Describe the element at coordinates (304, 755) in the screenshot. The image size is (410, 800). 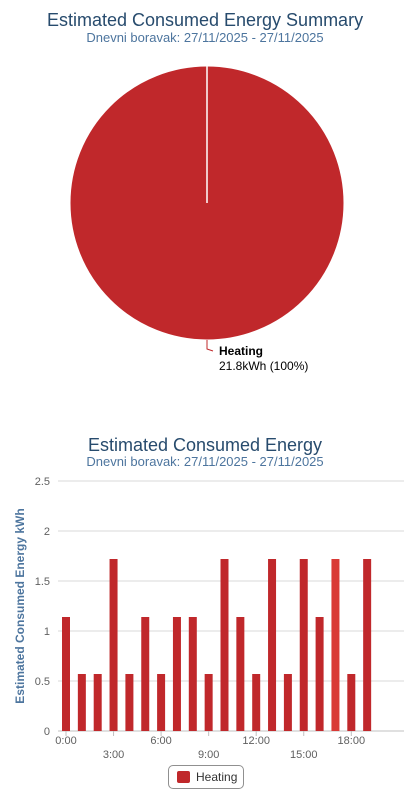
I see `x-tick-label: 15:00` at that location.